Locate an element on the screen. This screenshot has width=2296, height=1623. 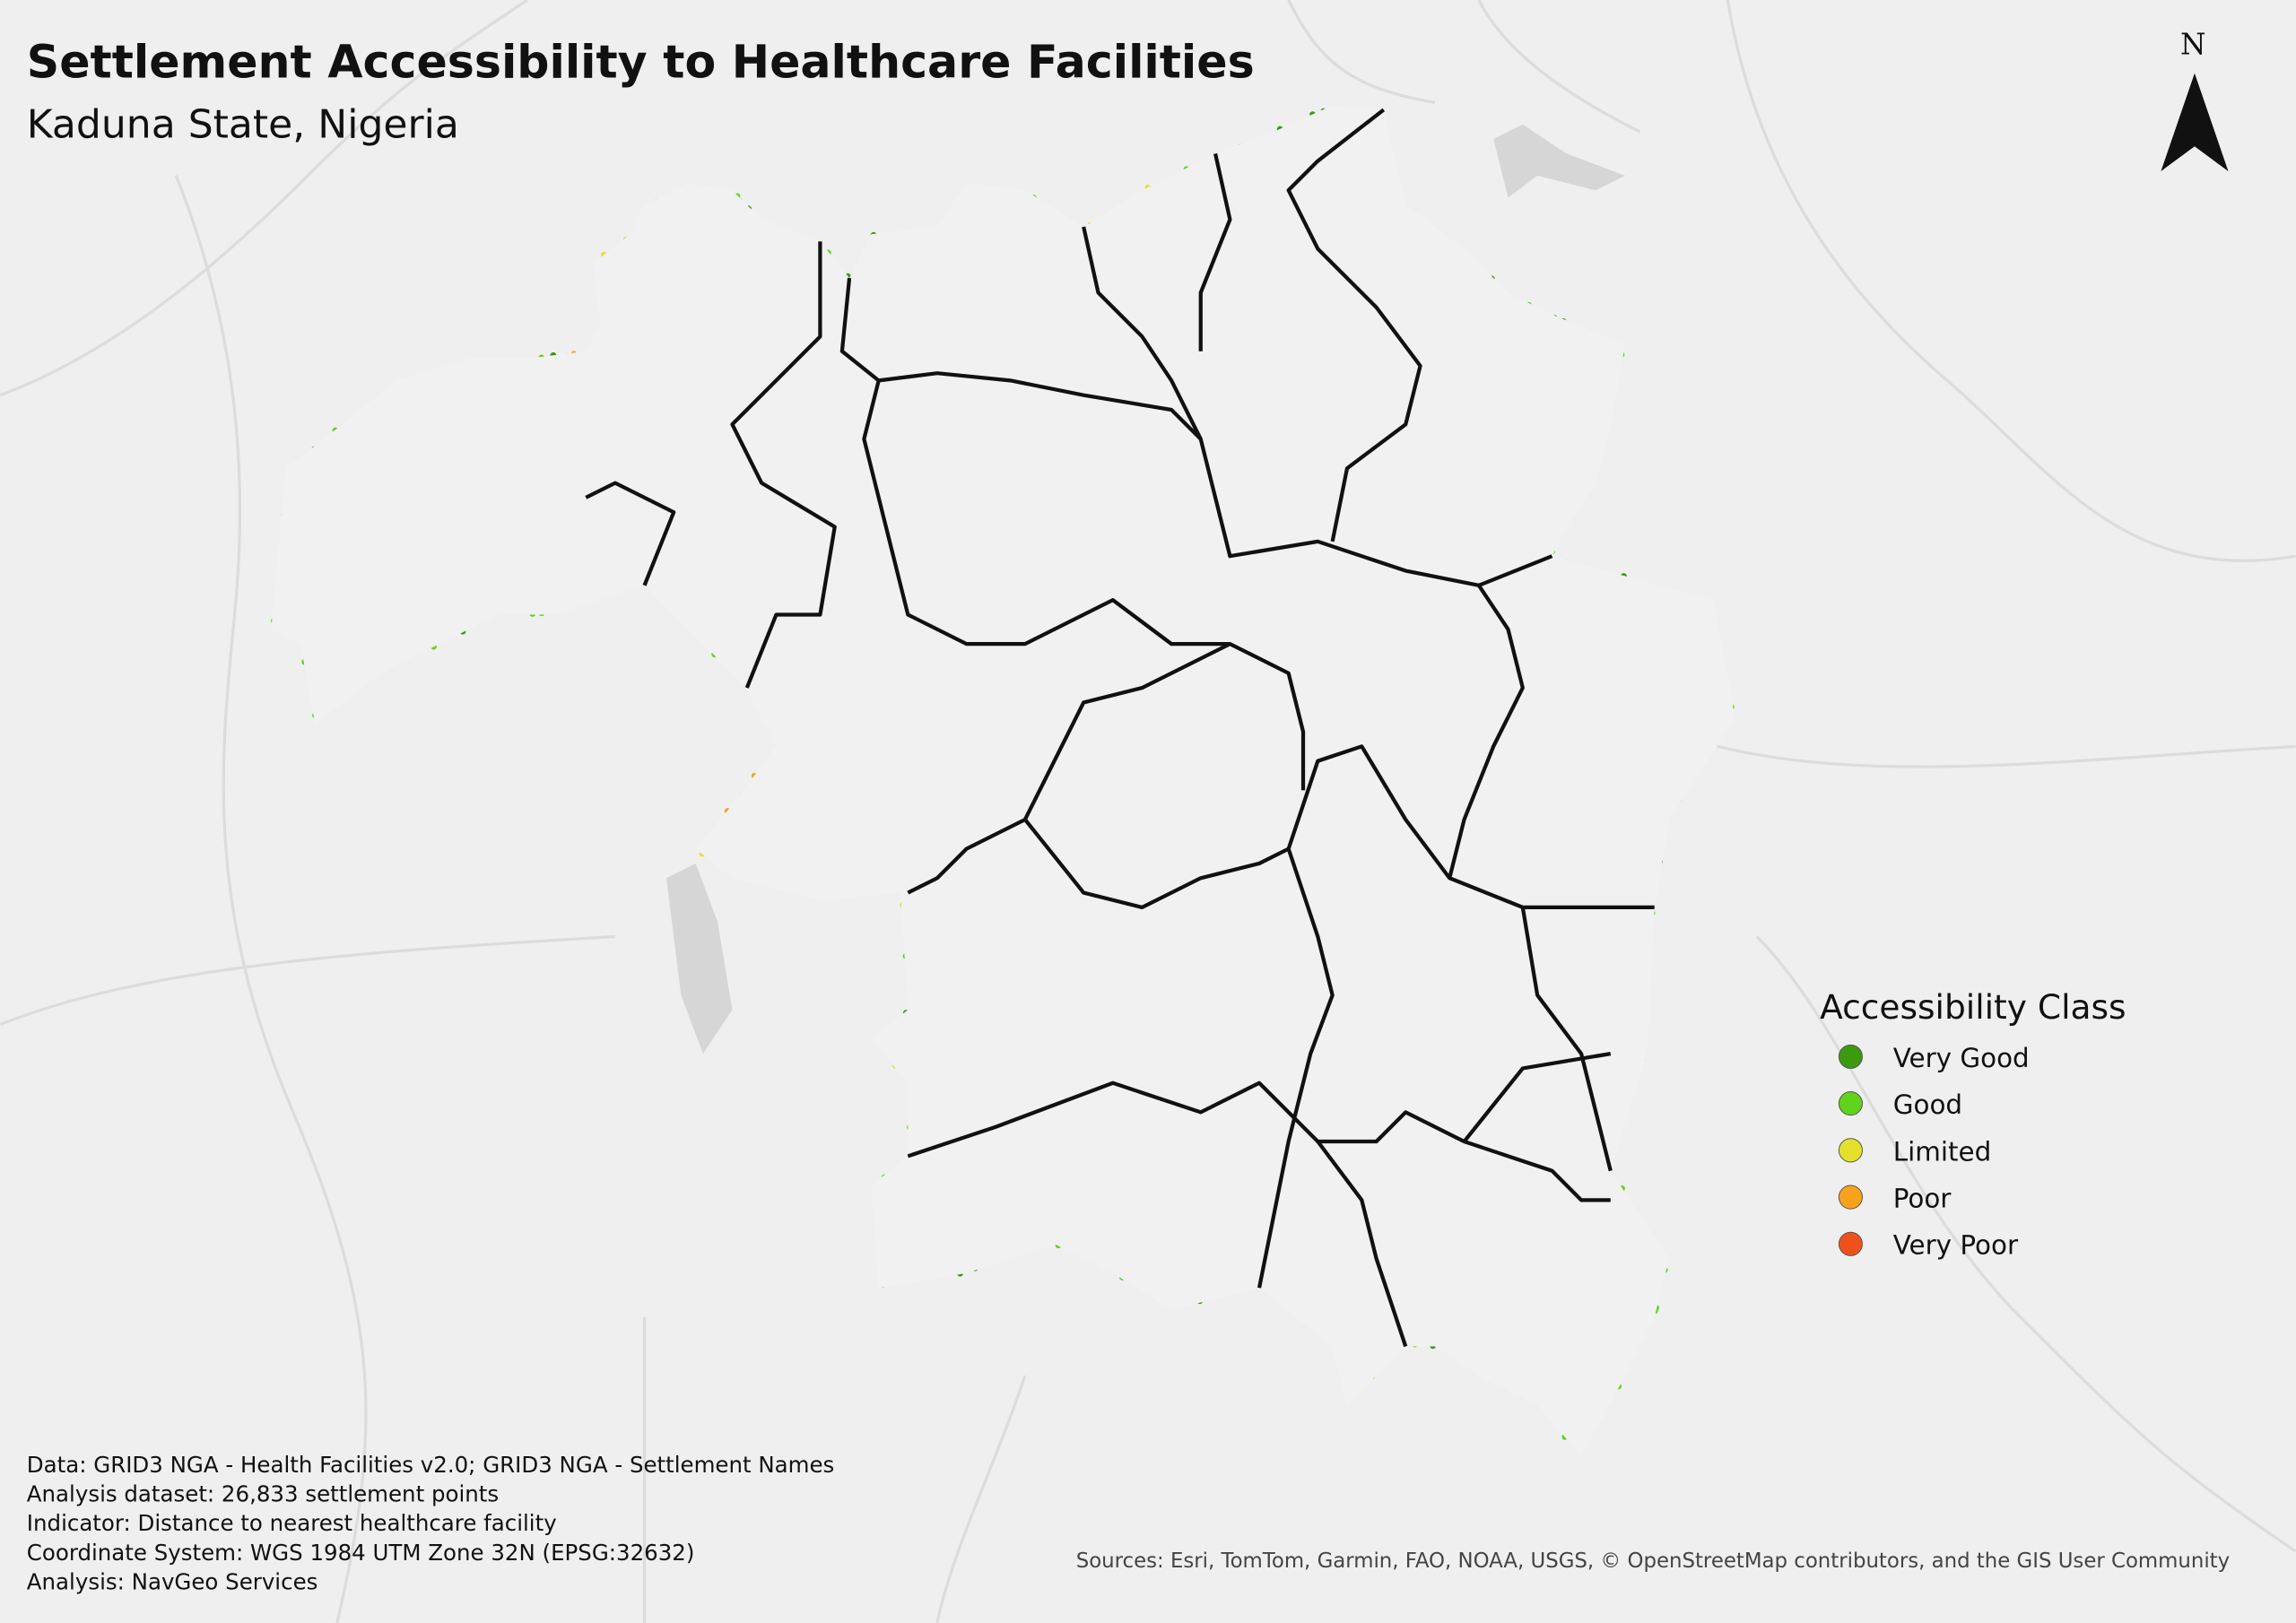
legend-label: Limited is located at coordinates (1942, 1151).